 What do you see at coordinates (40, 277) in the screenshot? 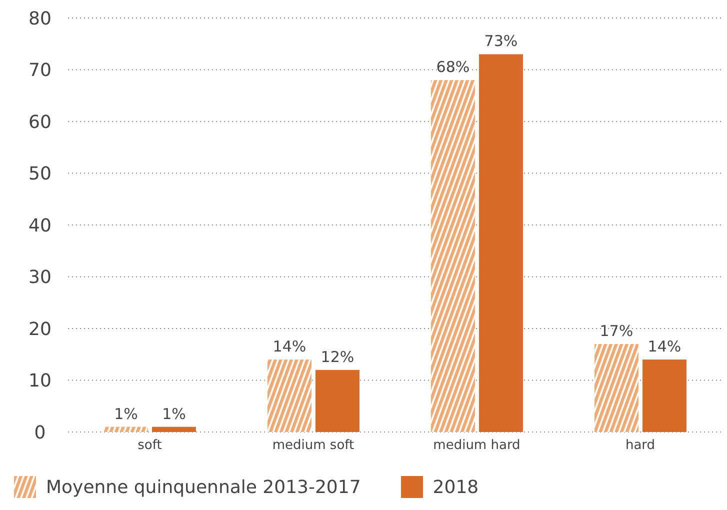
I see `y-tick-label: 30` at bounding box center [40, 277].